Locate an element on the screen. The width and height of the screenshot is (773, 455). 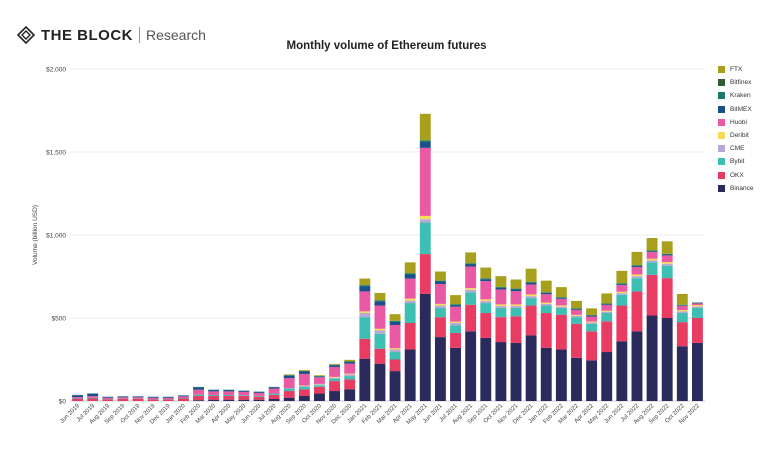
legend-label: Binance is located at coordinates (742, 188).